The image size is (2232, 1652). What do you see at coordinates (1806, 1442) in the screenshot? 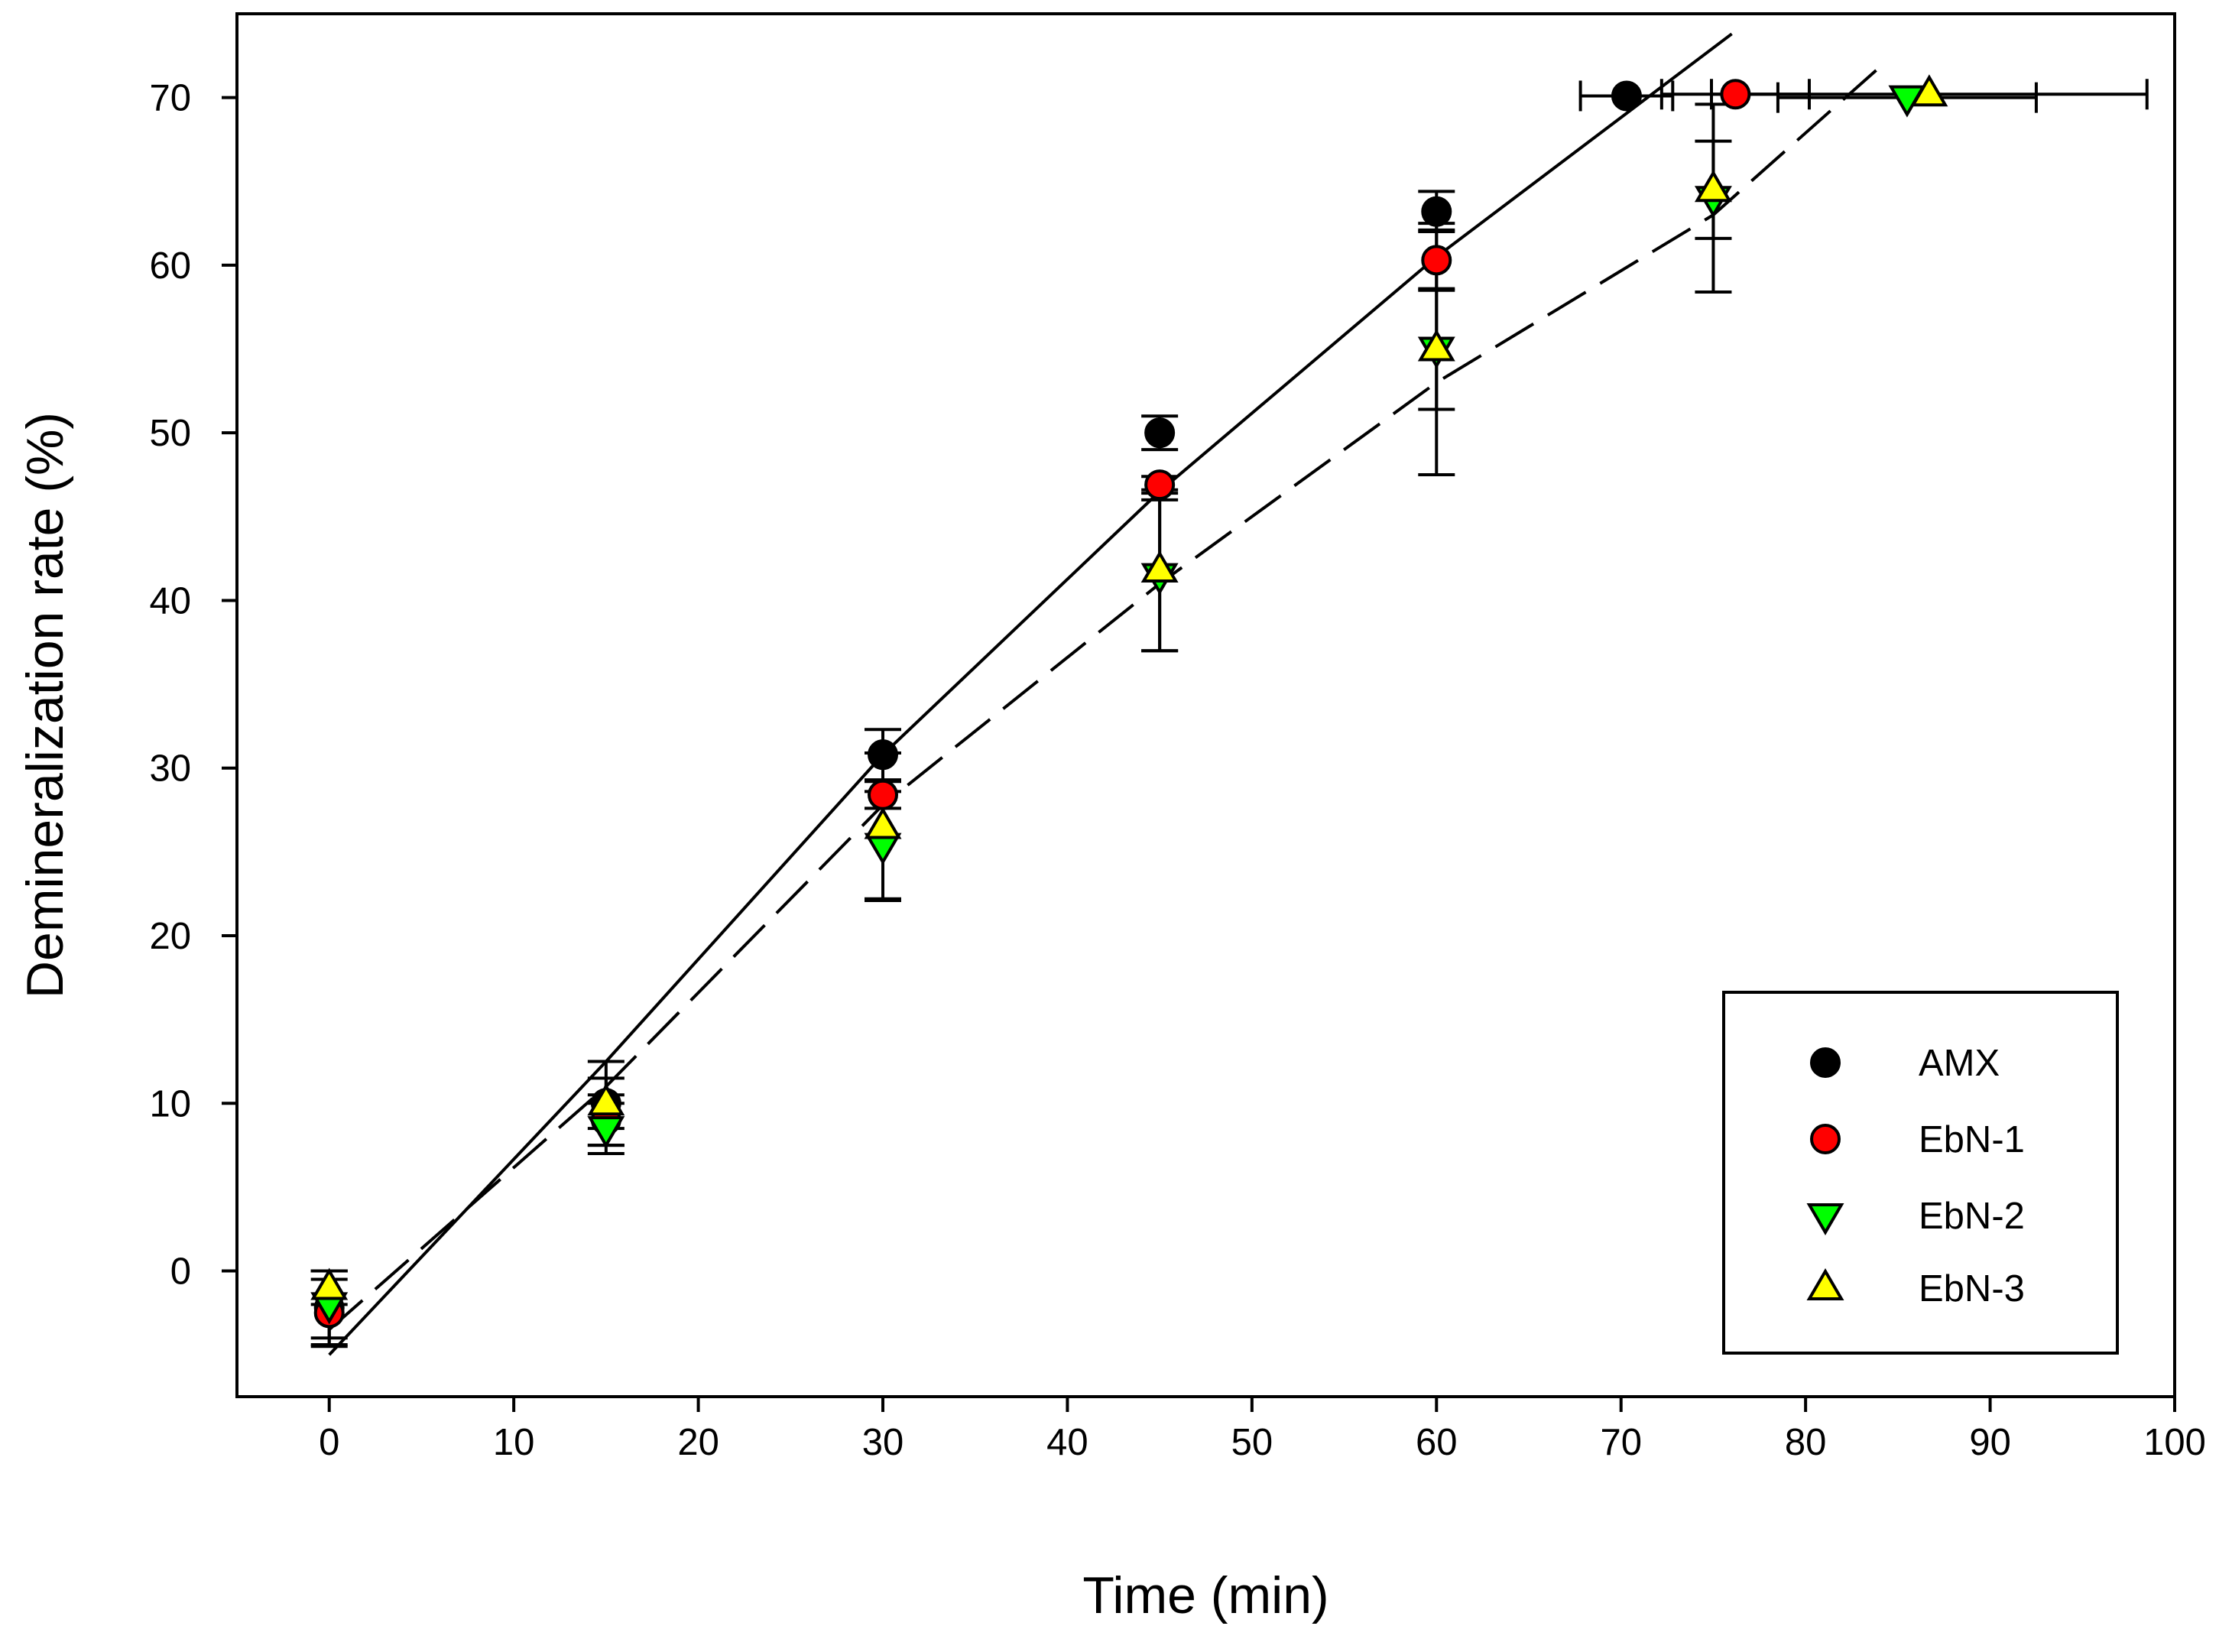
I see `x-tick-label: 80` at bounding box center [1806, 1442].